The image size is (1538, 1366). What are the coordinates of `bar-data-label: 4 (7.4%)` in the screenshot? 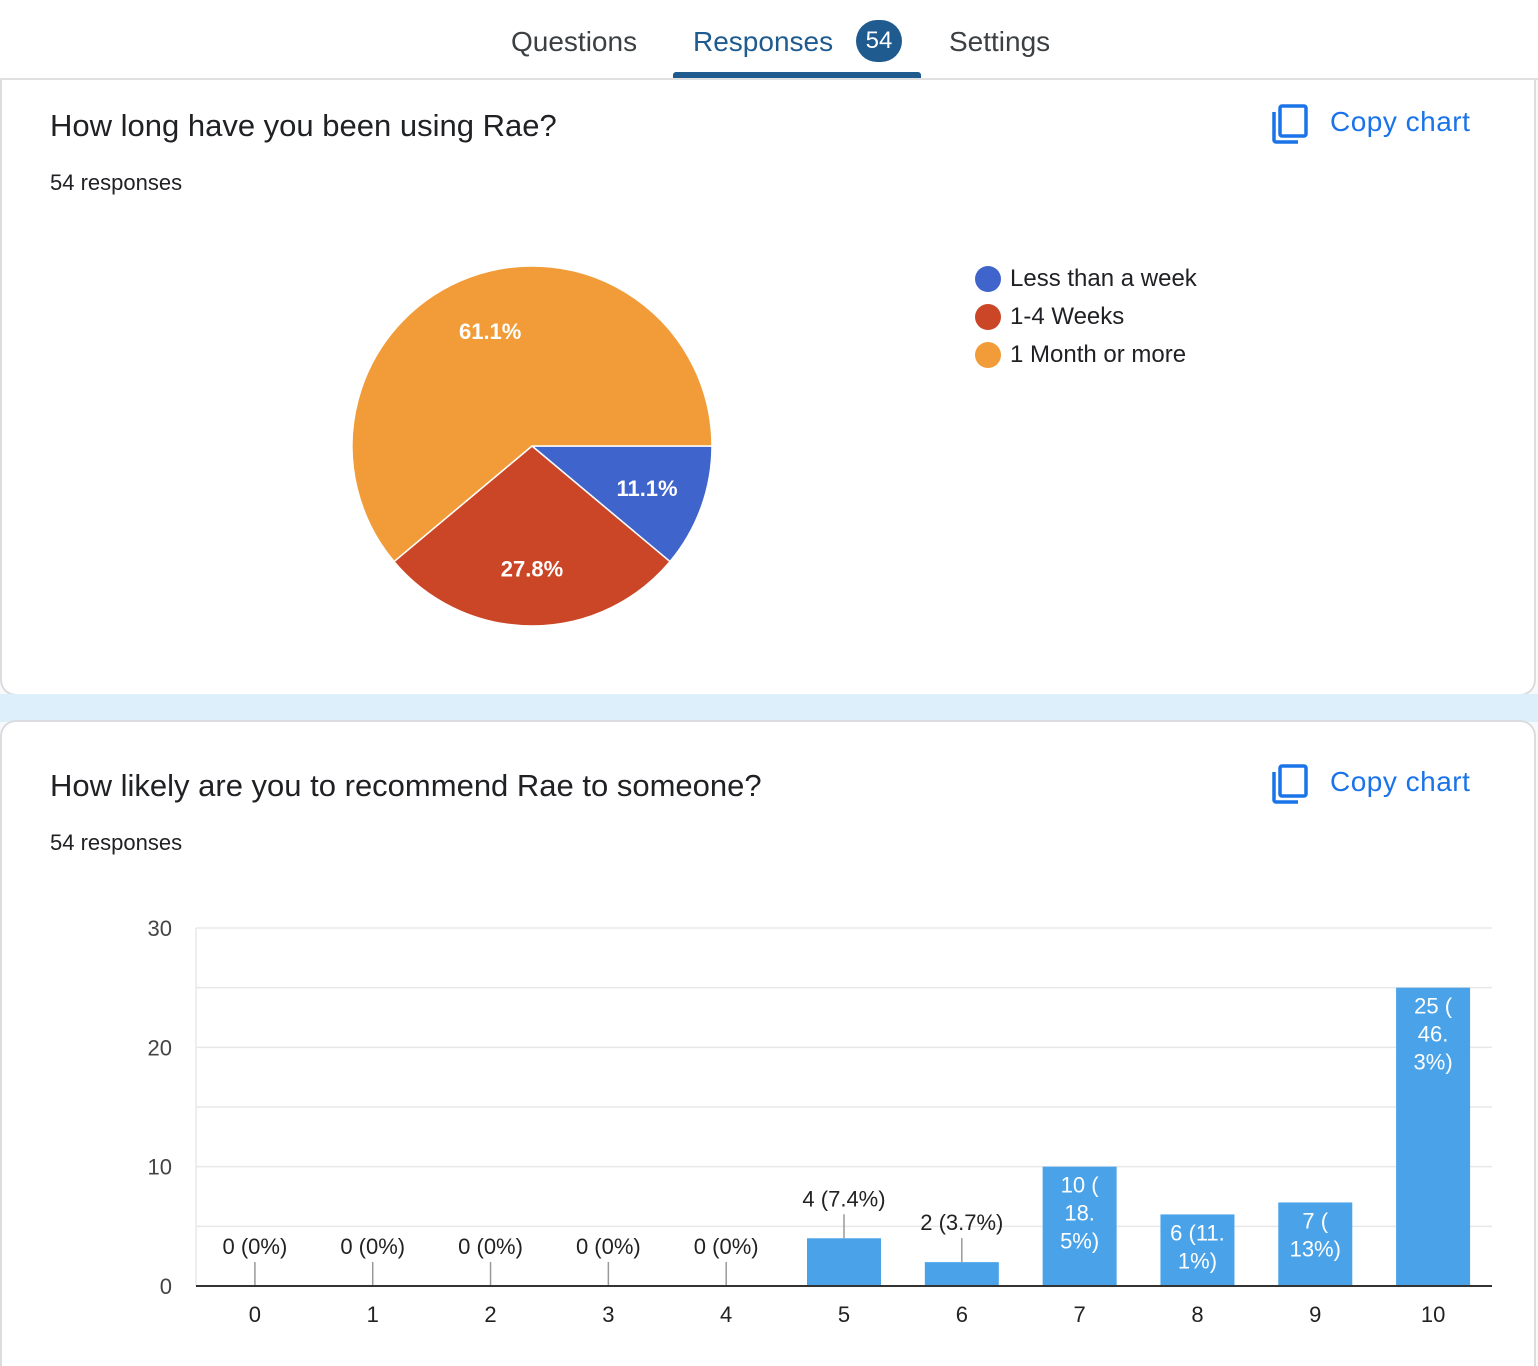 It's located at (843, 1198).